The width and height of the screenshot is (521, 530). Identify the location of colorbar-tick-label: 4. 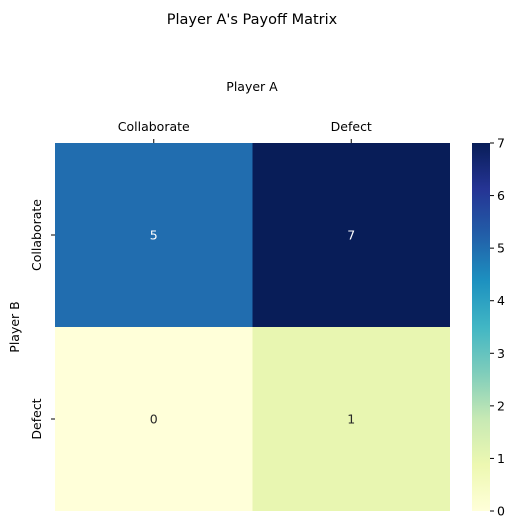
(501, 300).